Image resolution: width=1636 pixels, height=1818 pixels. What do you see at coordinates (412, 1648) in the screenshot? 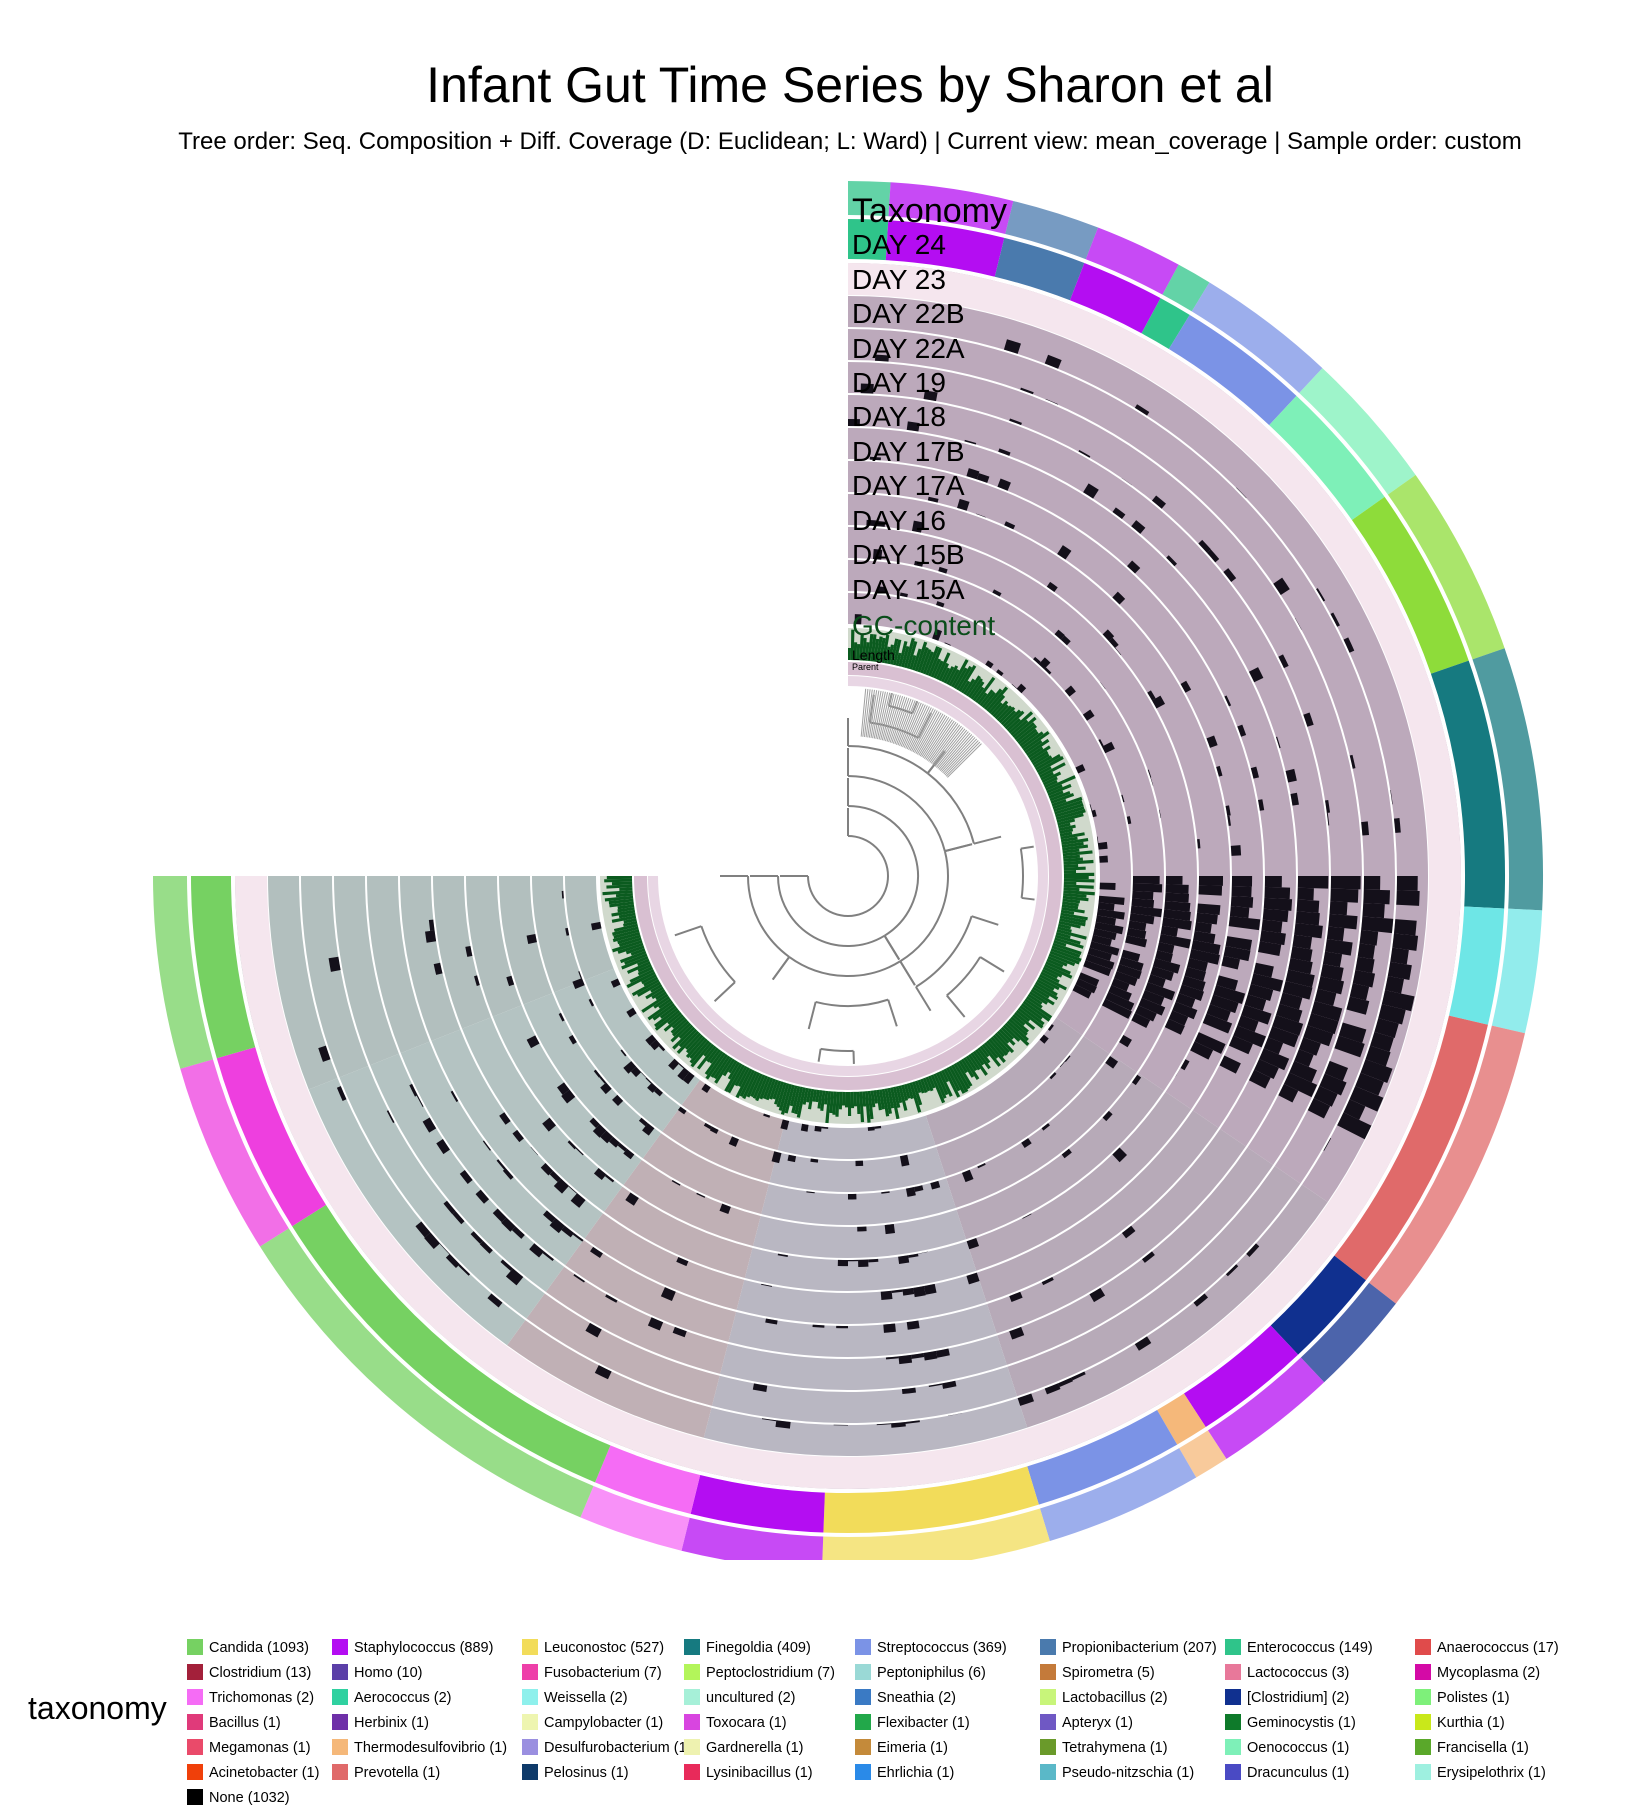
I see `legend-item: Staphylococcus (889)` at bounding box center [412, 1648].